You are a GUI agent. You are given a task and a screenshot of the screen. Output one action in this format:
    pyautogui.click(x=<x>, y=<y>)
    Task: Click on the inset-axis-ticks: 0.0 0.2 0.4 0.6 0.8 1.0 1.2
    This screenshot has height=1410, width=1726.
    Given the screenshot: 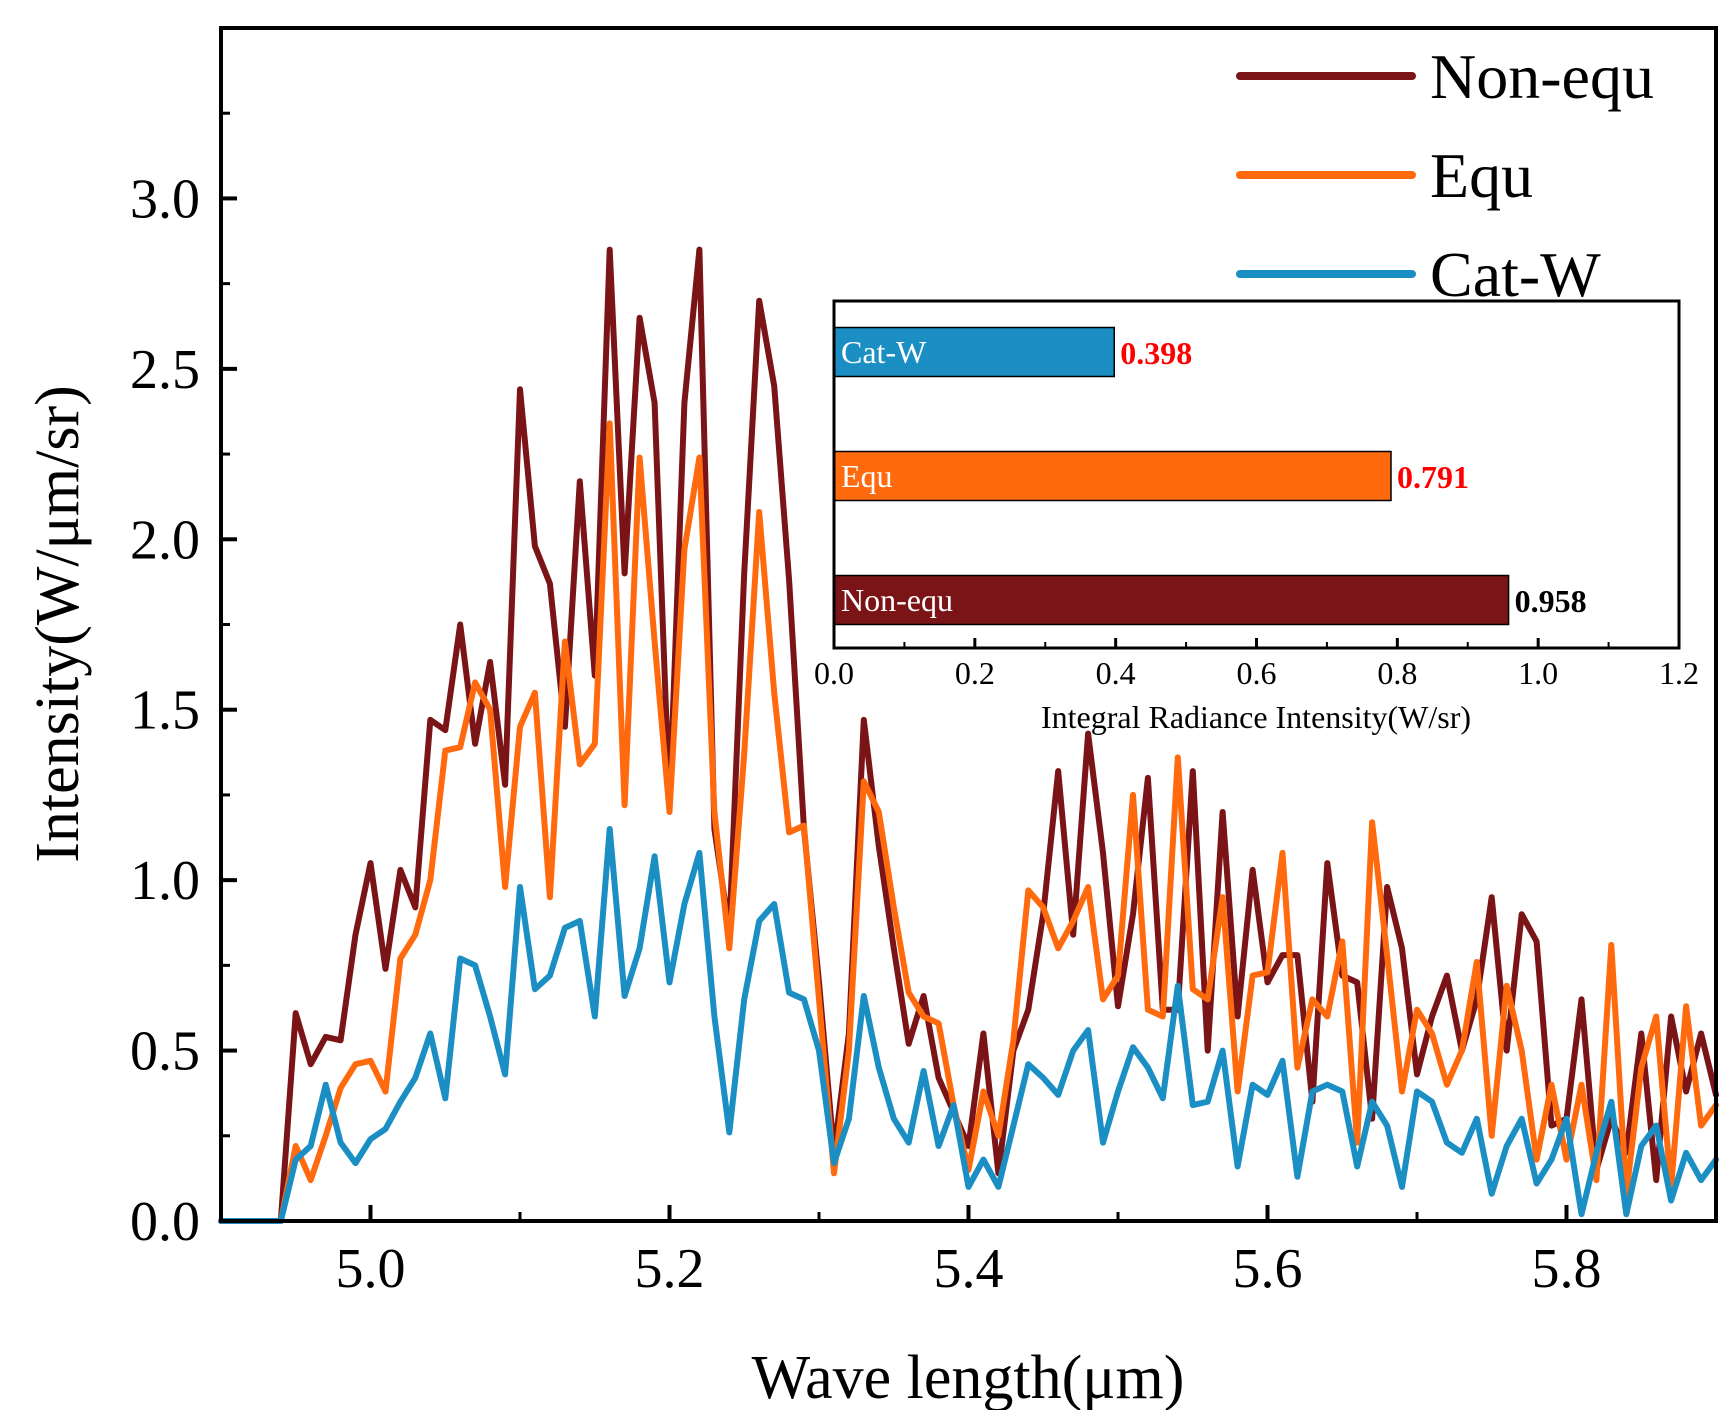 What is the action you would take?
    pyautogui.click(x=1256, y=664)
    